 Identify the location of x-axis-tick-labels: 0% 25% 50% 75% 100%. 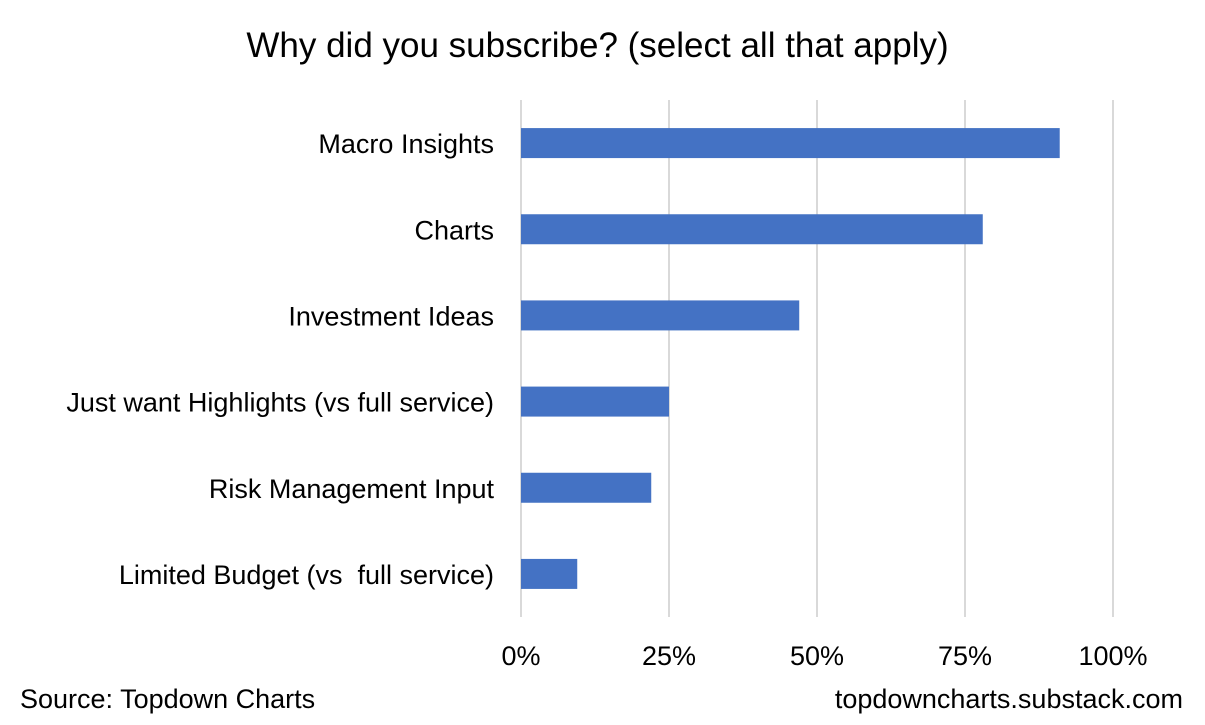
(824, 656).